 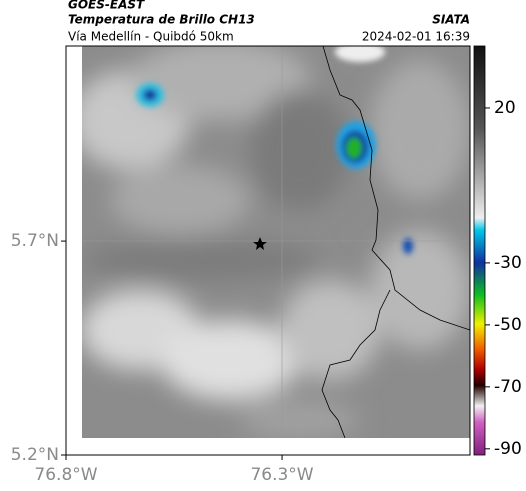 I want to click on lon-tick-label: 76.3°W, so click(x=281, y=475).